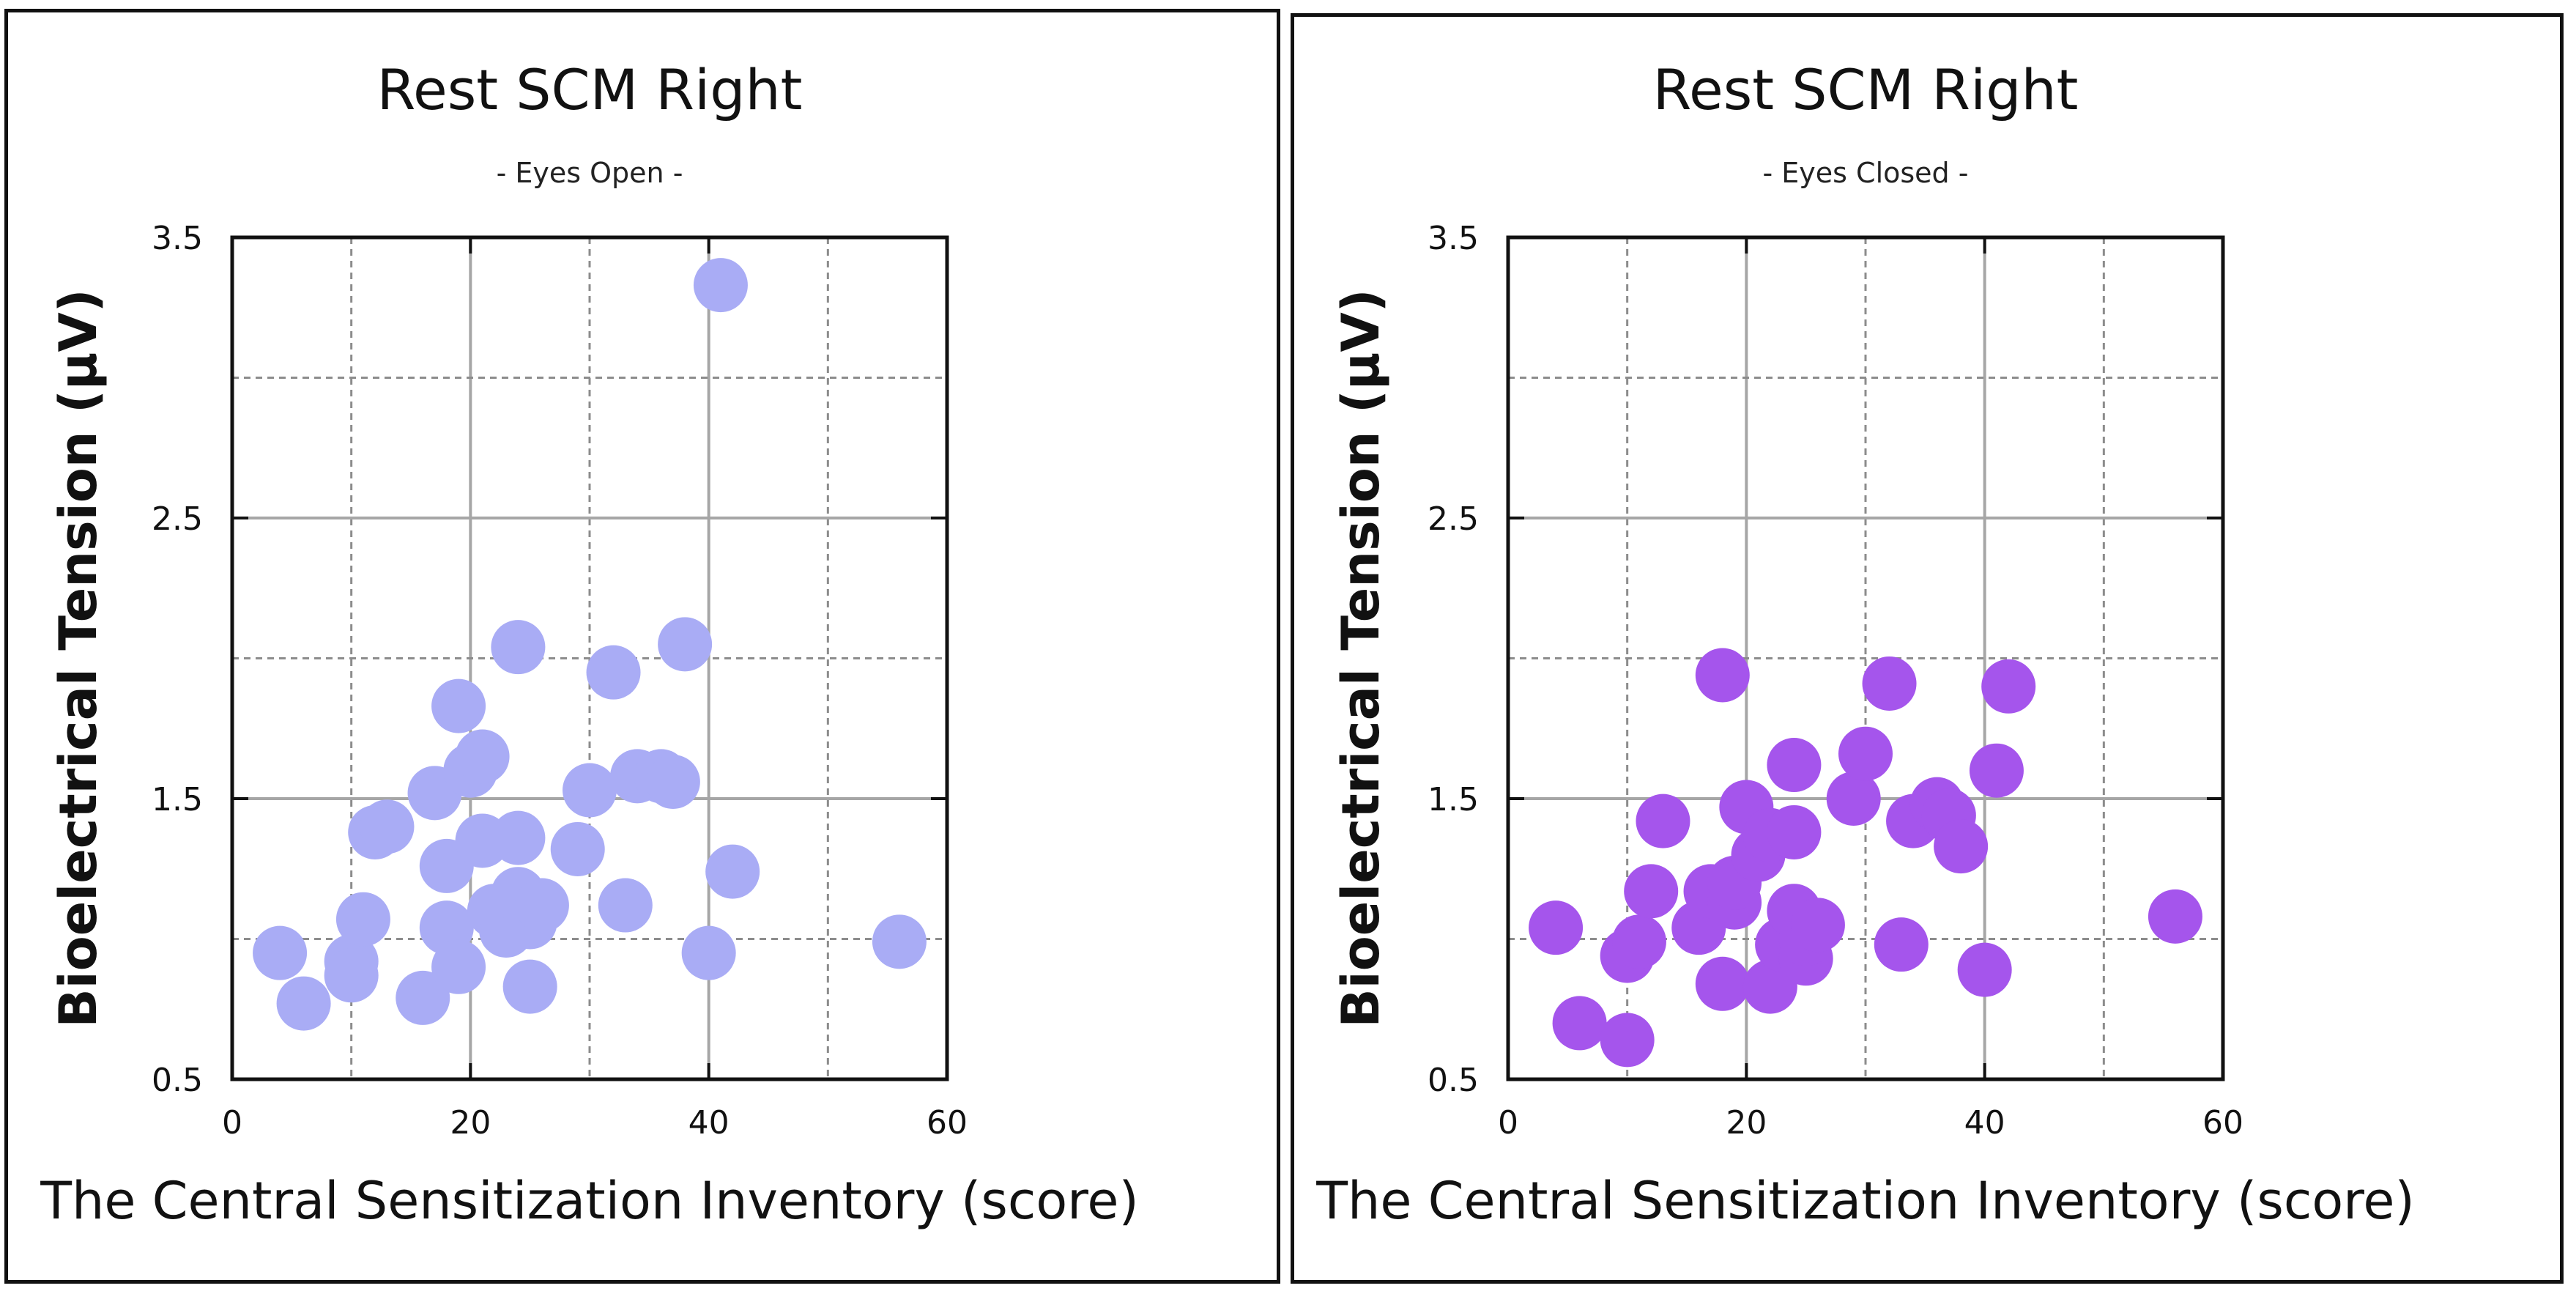 The image size is (2576, 1302). I want to click on chart-subtitle: - Eyes Open -, so click(590, 173).